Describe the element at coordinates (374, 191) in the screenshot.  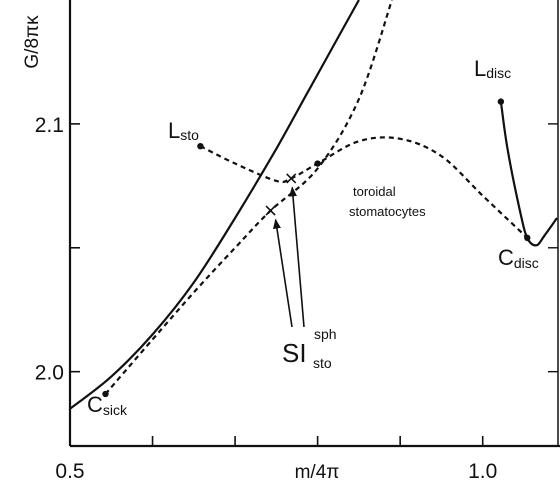
I see `label-toroidal-line1: toroidal` at that location.